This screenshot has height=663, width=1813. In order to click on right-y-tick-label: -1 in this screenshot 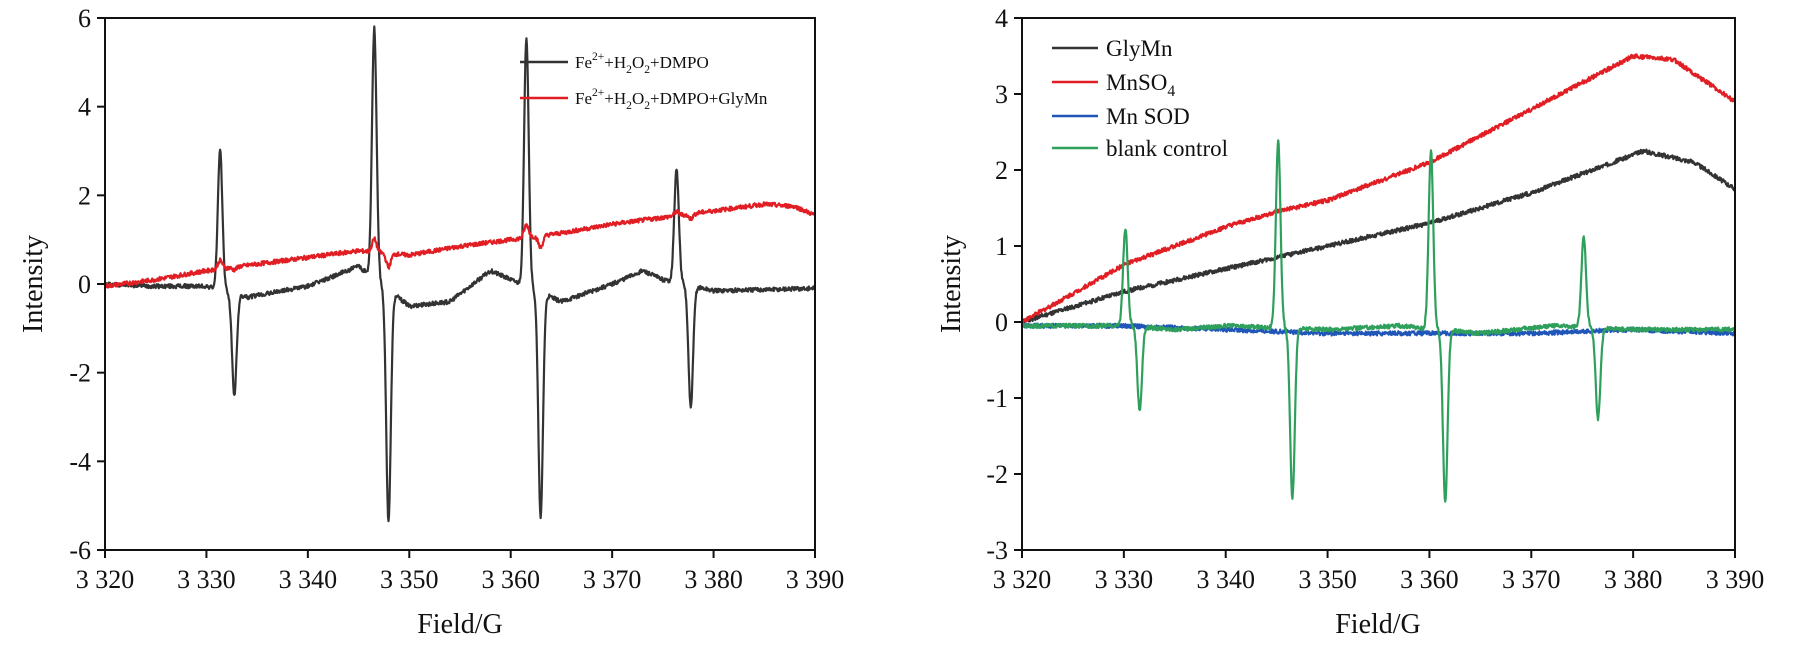, I will do `click(997, 398)`.